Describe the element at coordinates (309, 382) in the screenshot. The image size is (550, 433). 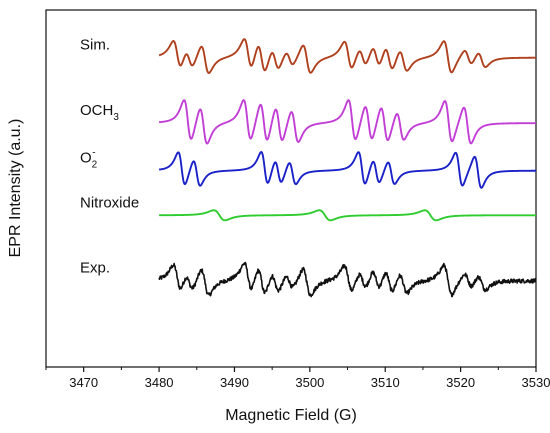
I see `x-tick-label: 3500` at that location.